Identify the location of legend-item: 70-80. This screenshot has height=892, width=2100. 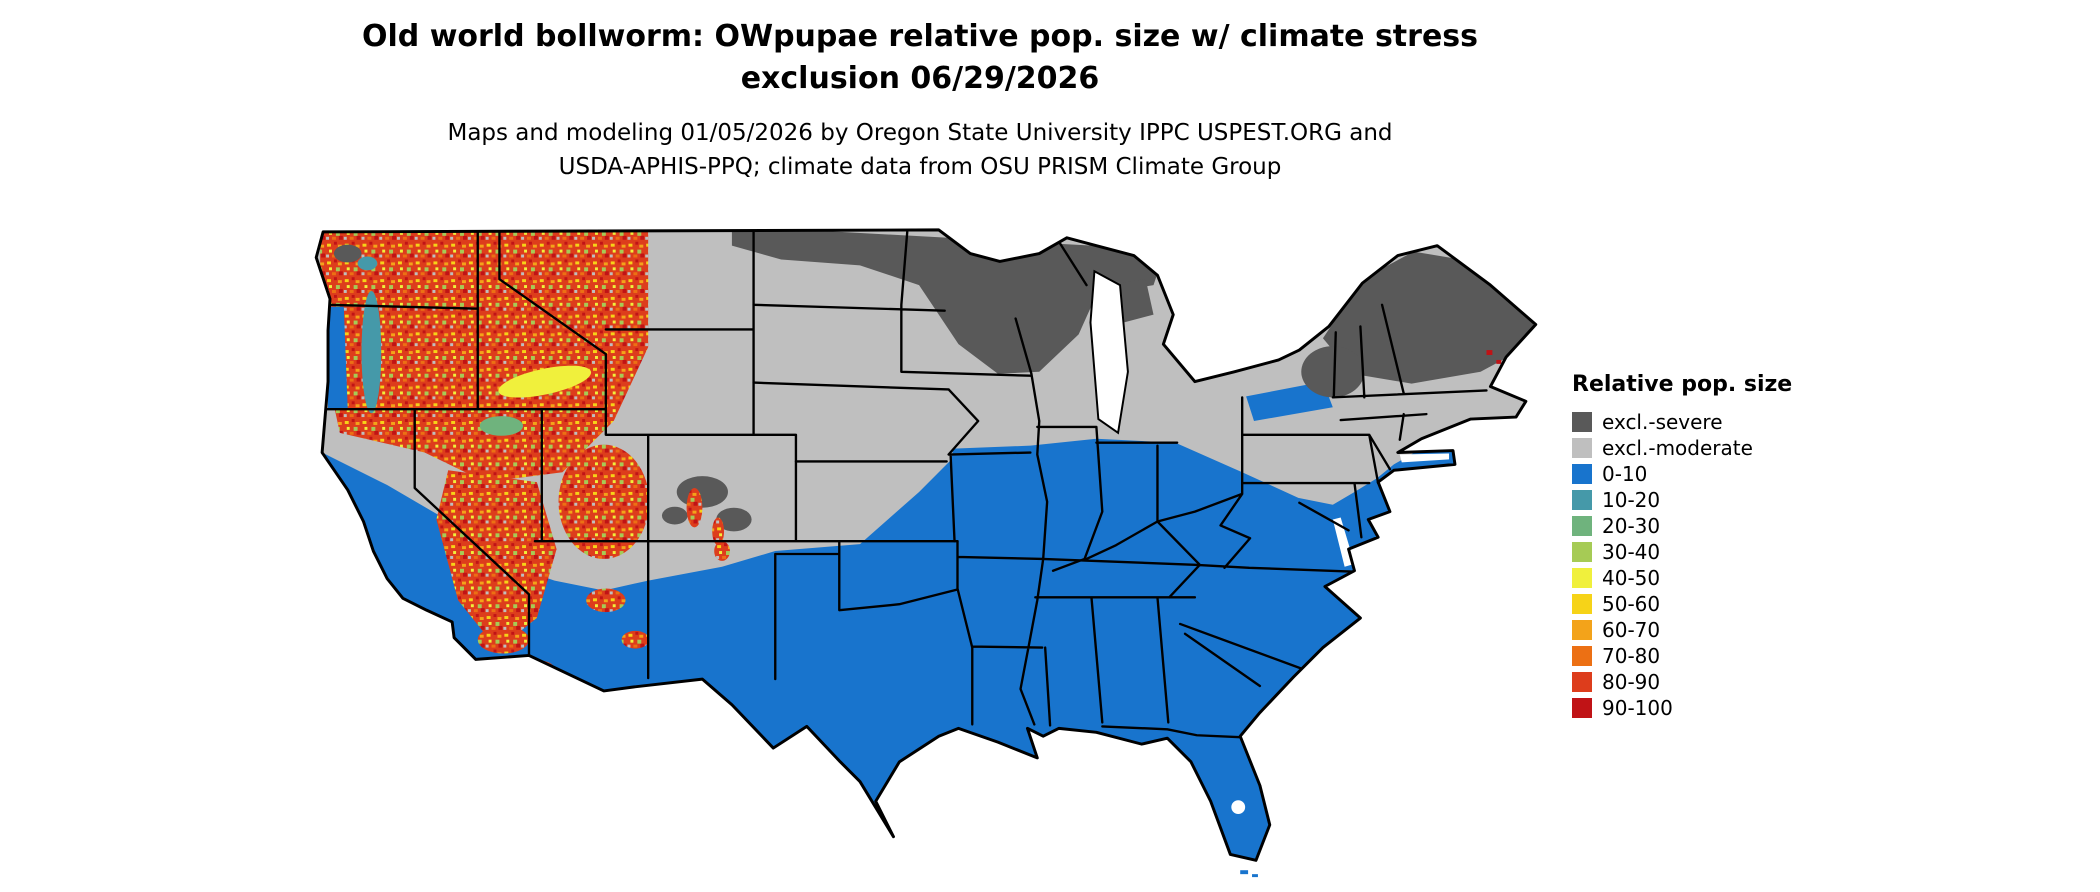
(1682, 656).